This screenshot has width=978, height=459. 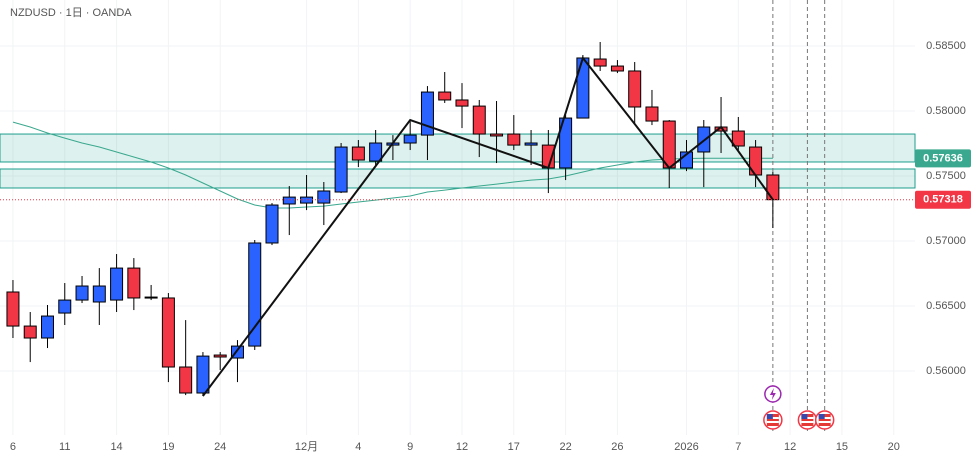 What do you see at coordinates (946, 371) in the screenshot?
I see `y-tick-label: 0.56000` at bounding box center [946, 371].